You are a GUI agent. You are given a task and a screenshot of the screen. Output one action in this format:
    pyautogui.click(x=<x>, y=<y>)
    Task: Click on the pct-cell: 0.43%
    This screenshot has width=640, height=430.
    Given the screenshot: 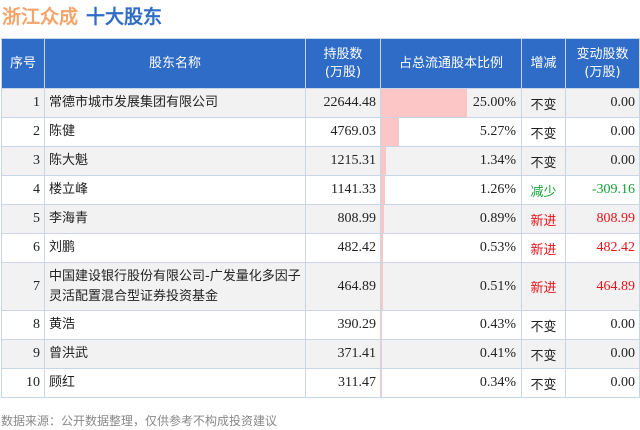 What is the action you would take?
    pyautogui.click(x=451, y=325)
    